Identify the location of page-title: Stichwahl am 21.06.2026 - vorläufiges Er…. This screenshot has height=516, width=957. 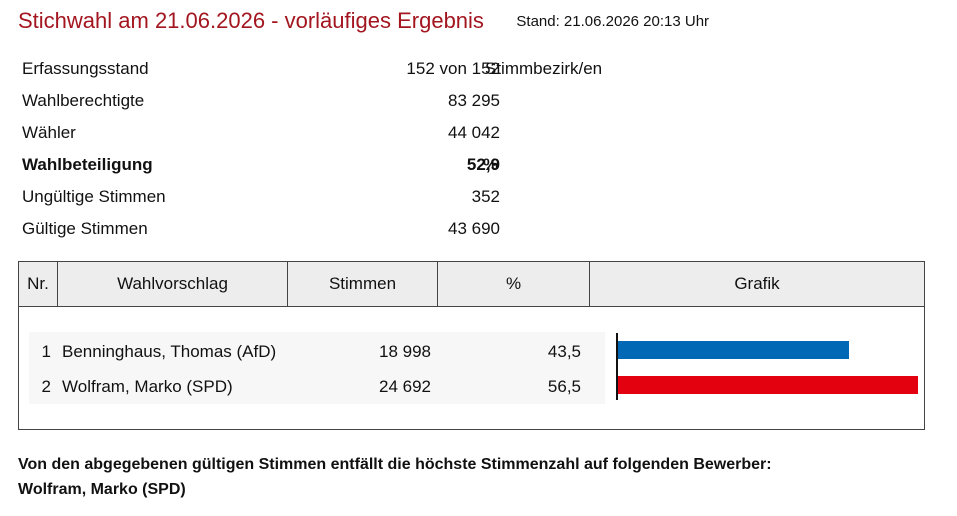
(251, 20).